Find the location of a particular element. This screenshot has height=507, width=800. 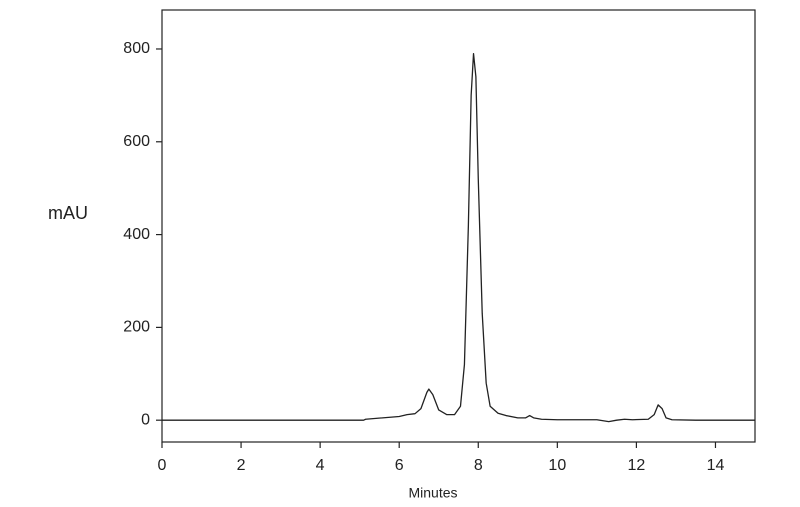

x-tick-label: 6 is located at coordinates (399, 465).